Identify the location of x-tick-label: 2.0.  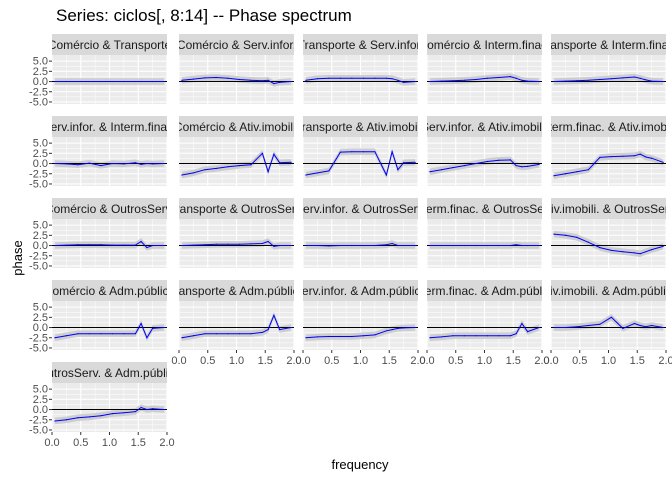
(665, 361).